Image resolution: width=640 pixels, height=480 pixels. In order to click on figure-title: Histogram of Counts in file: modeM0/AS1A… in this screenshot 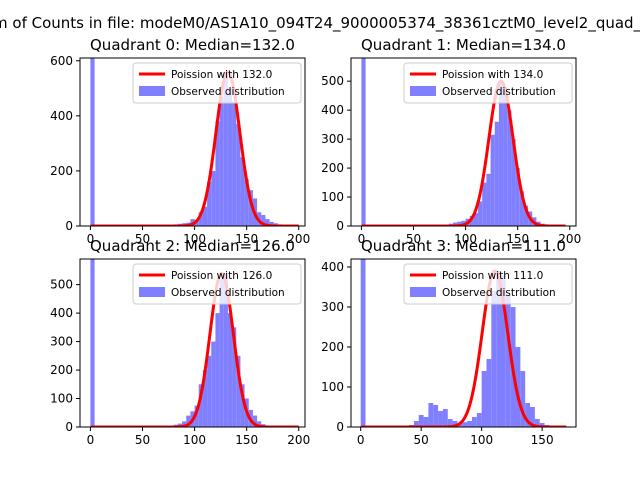, I will do `click(320, 23)`.